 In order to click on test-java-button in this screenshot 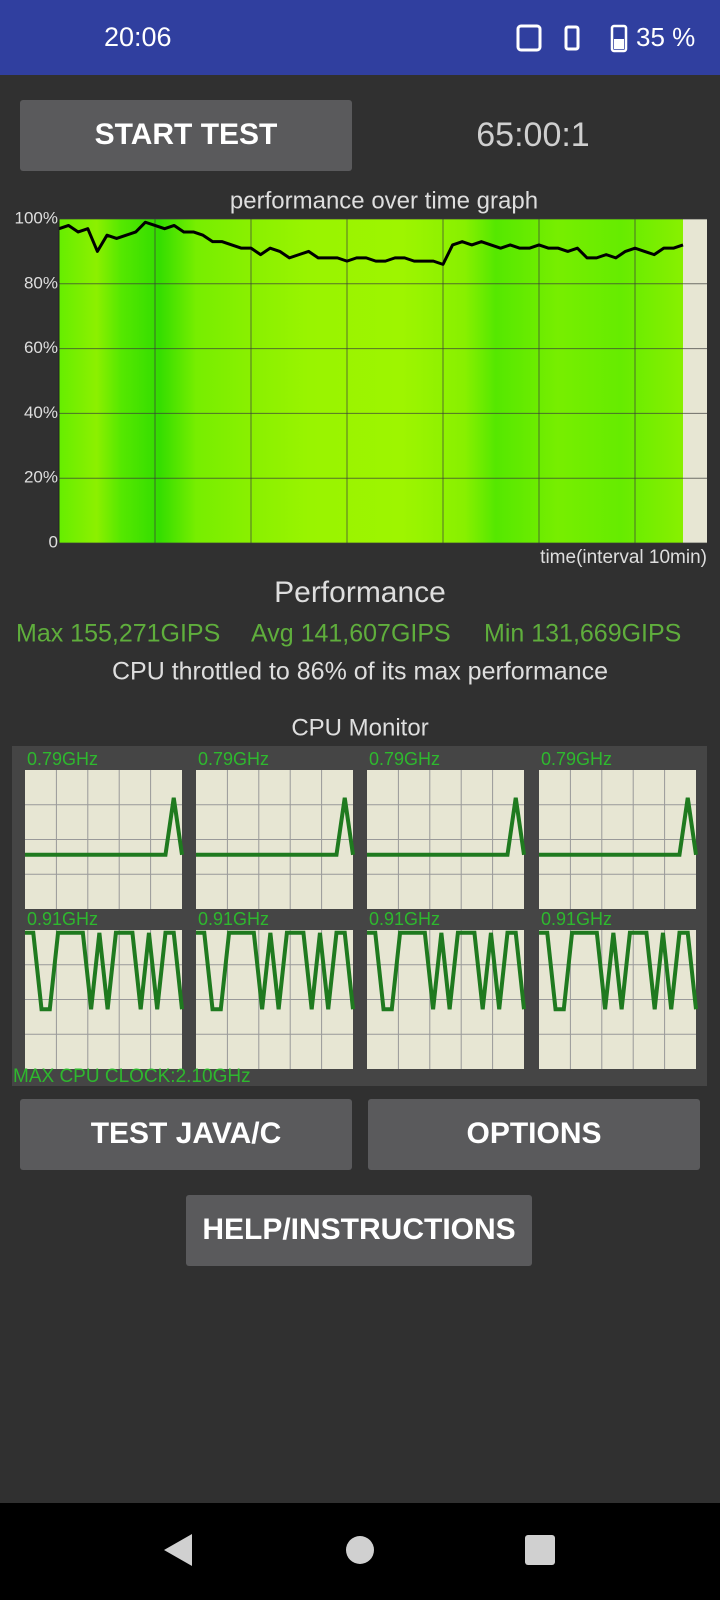, I will do `click(186, 1134)`.